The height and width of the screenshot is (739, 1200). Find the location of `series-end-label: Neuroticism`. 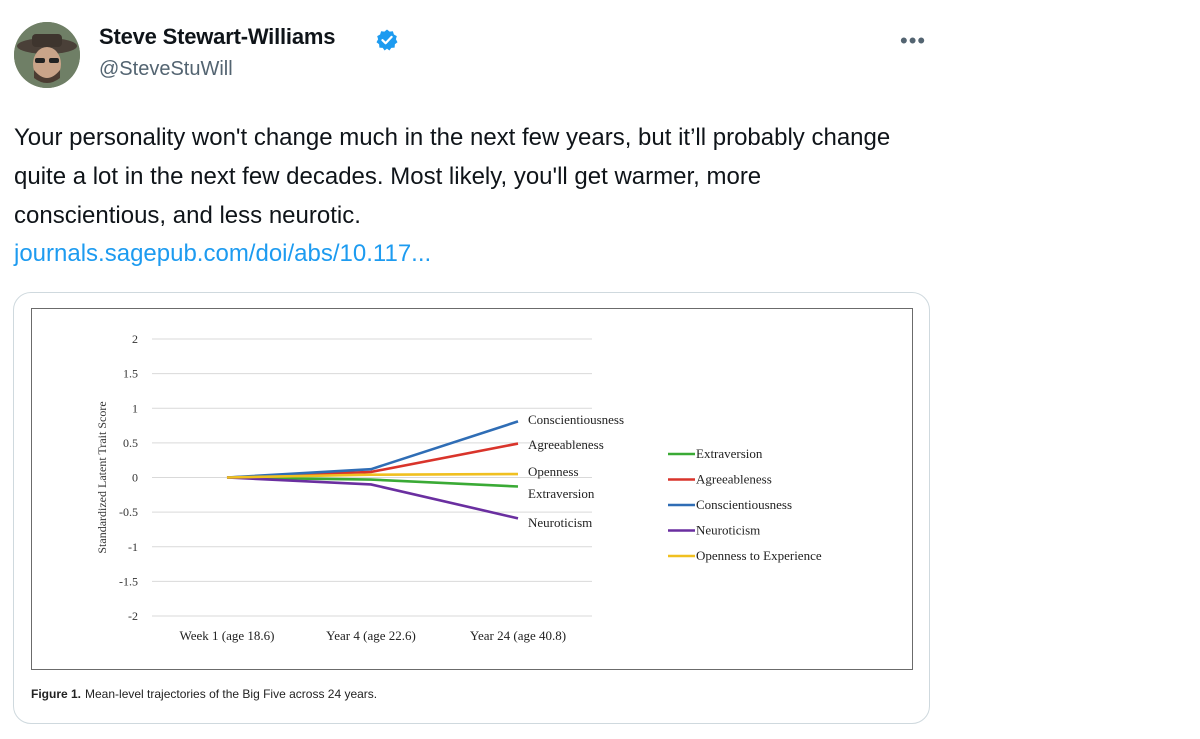

series-end-label: Neuroticism is located at coordinates (560, 522).